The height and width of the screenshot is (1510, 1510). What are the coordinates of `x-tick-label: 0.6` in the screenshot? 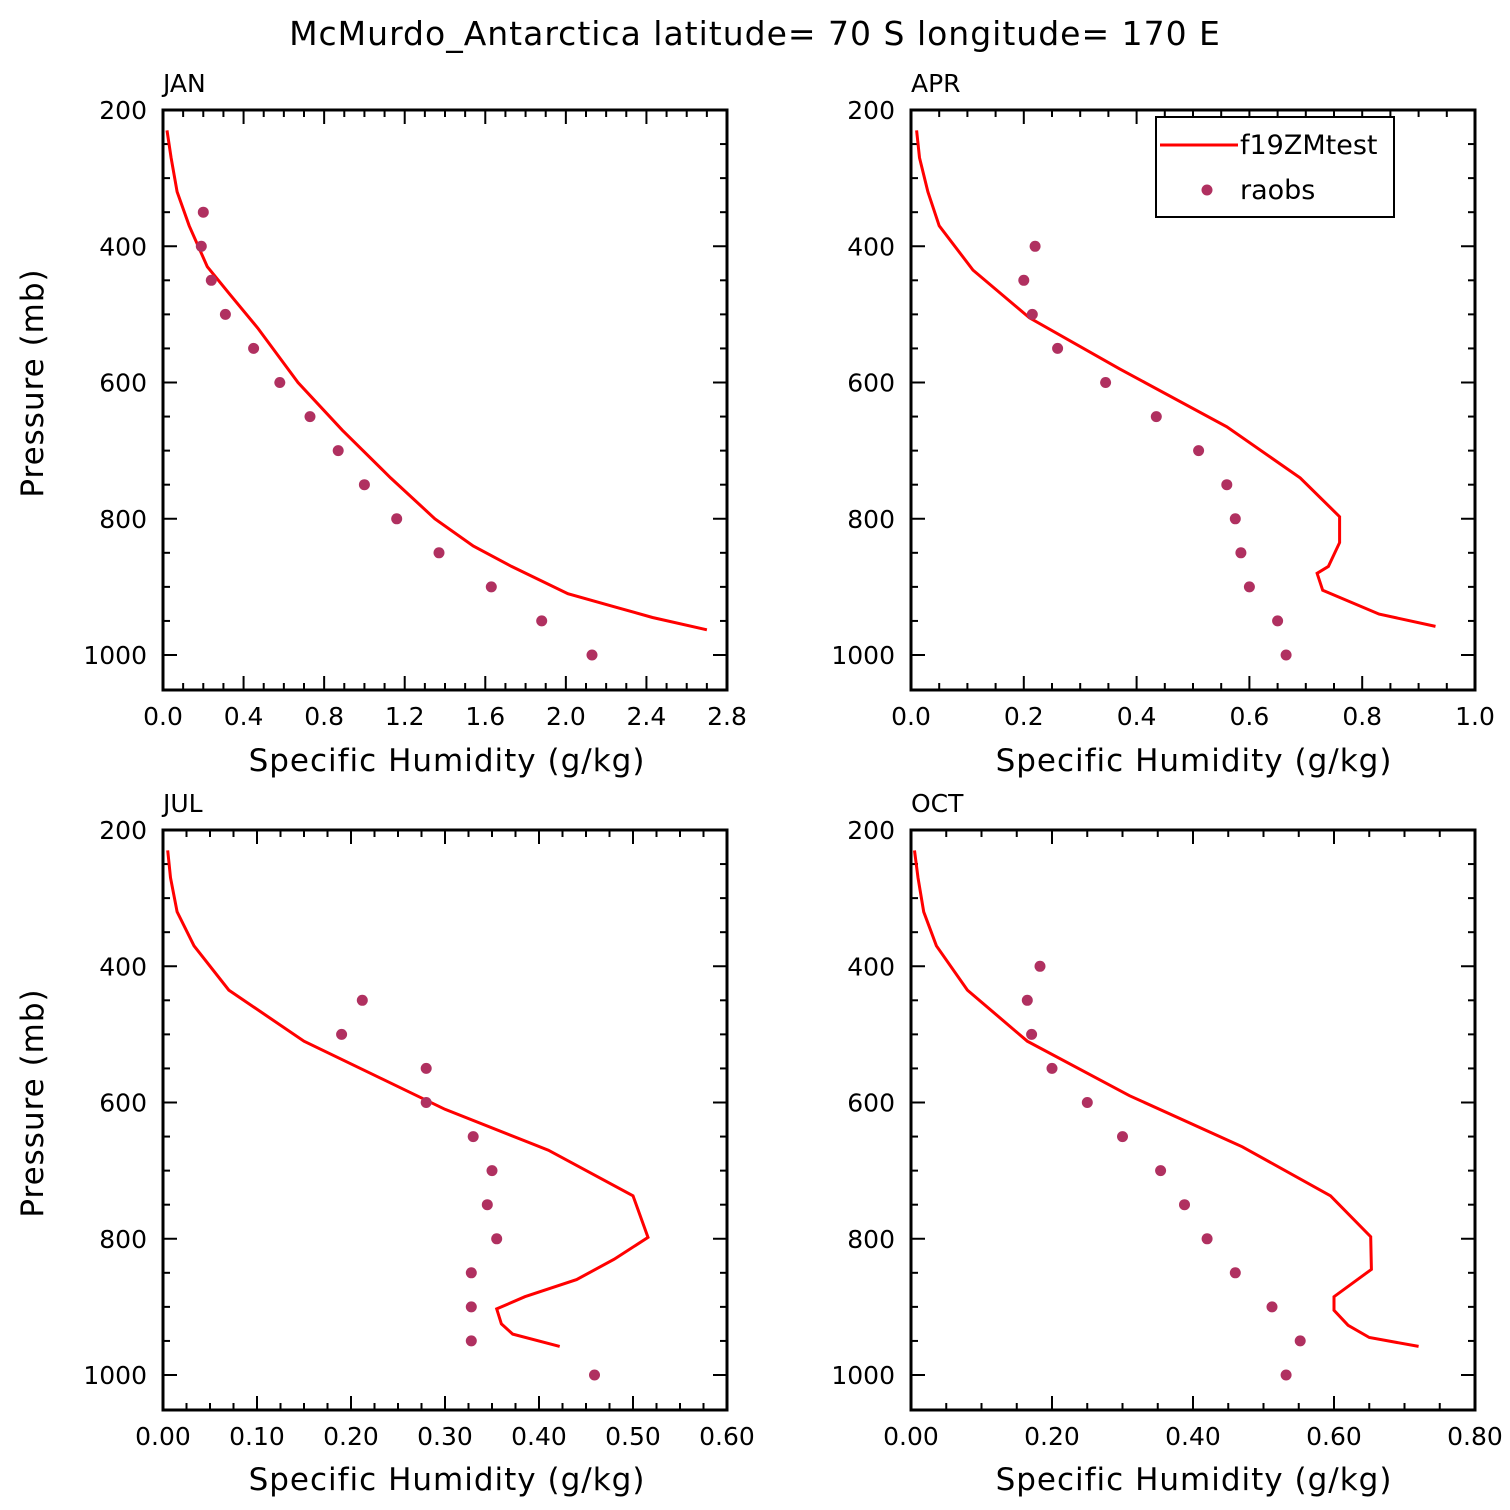 It's located at (1250, 716).